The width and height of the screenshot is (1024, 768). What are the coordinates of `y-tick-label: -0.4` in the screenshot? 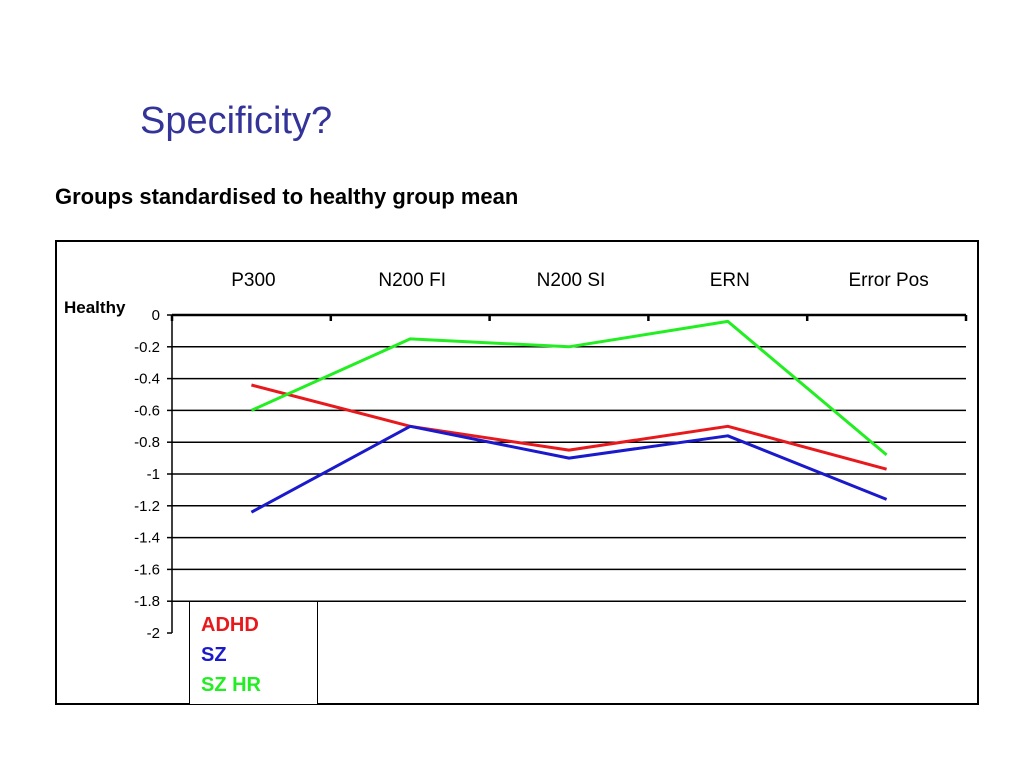 It's located at (147, 379).